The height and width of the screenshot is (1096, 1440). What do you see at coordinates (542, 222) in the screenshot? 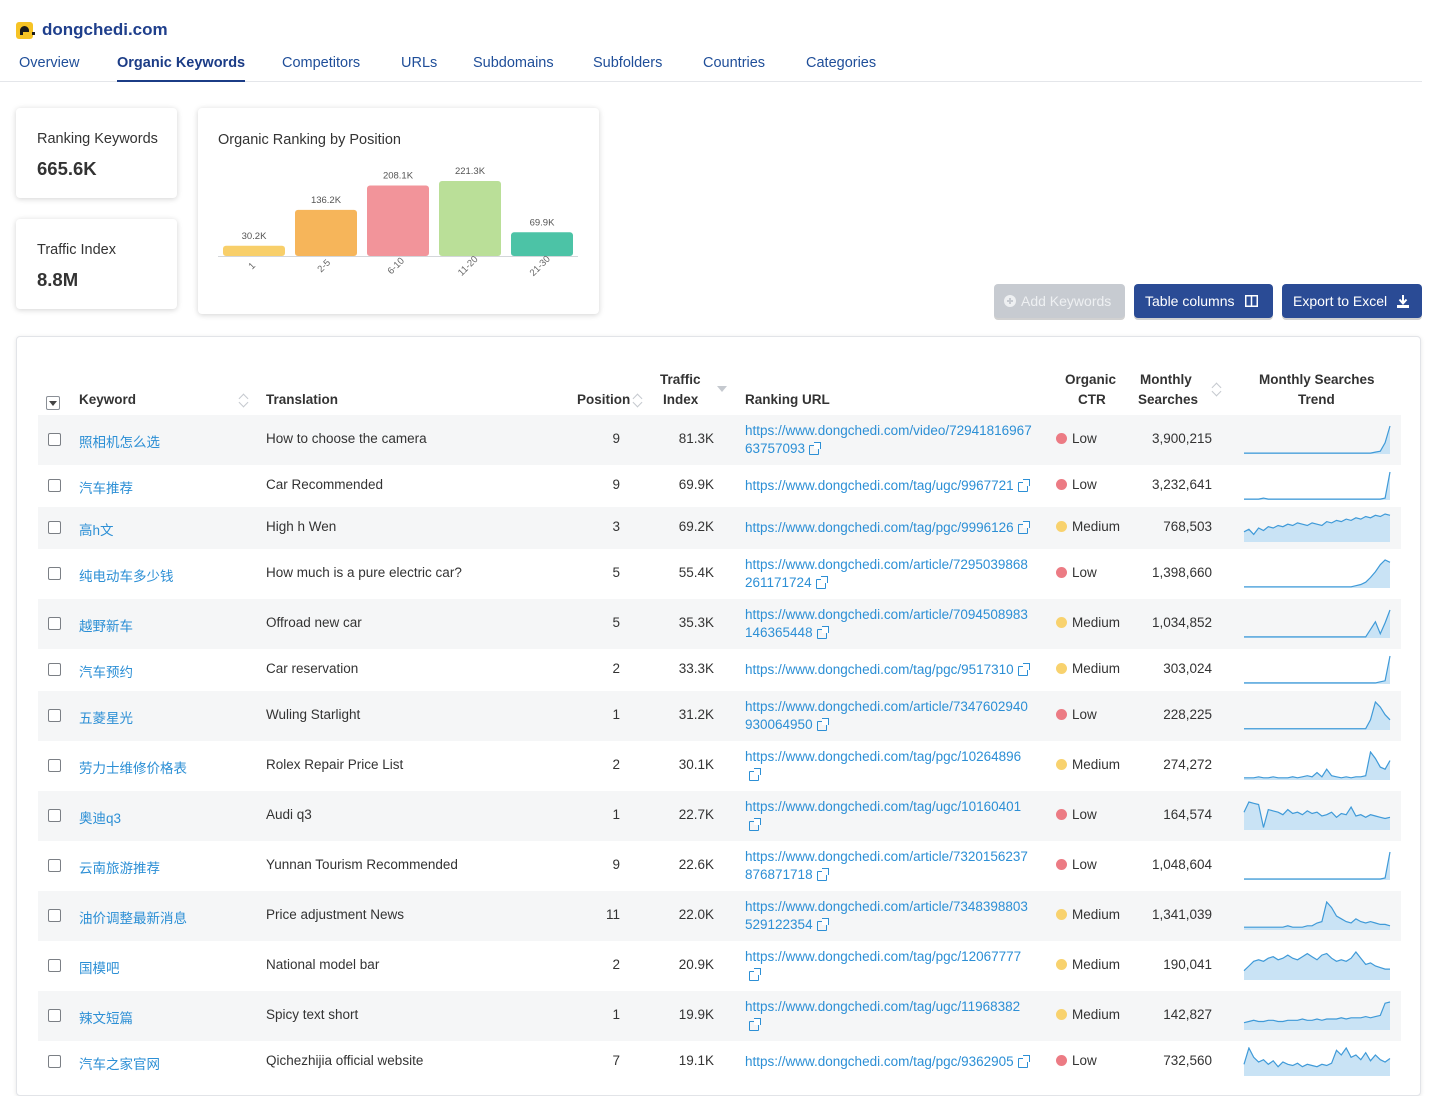
I see `bar-value-label: 69.9K` at bounding box center [542, 222].